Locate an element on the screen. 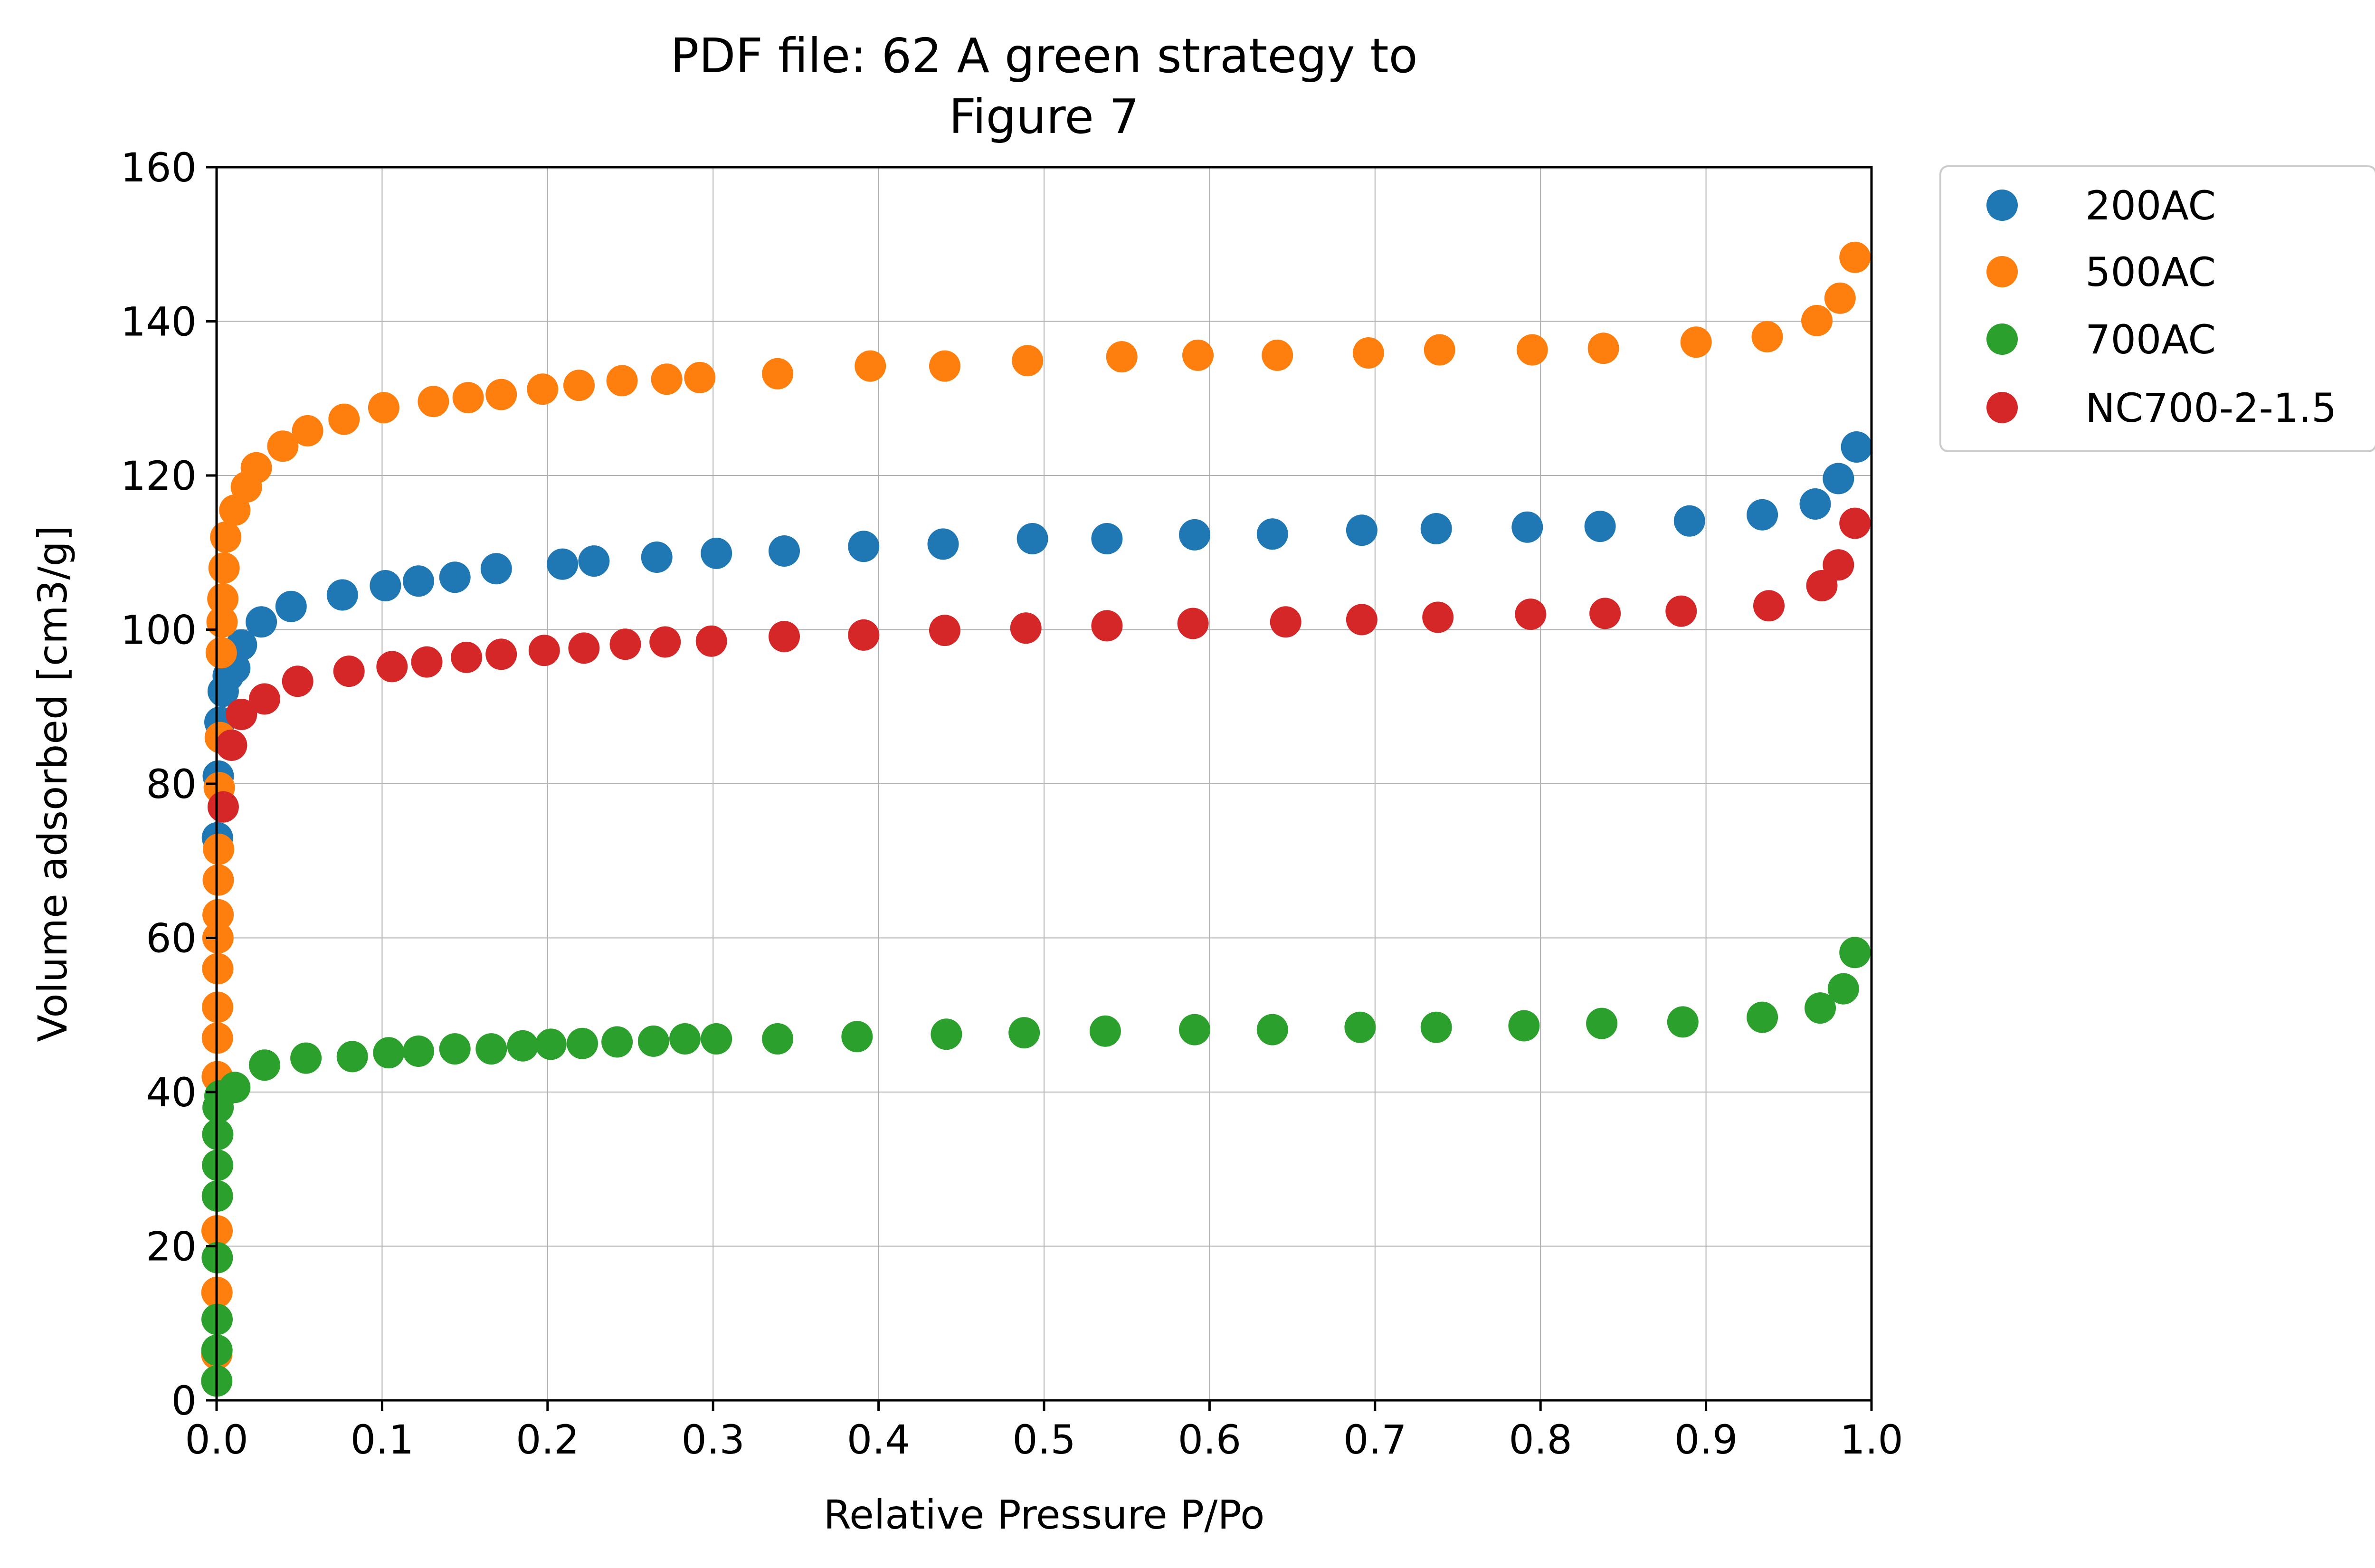 This screenshot has width=2375, height=1568. y-tick-label: 20 is located at coordinates (171, 1247).